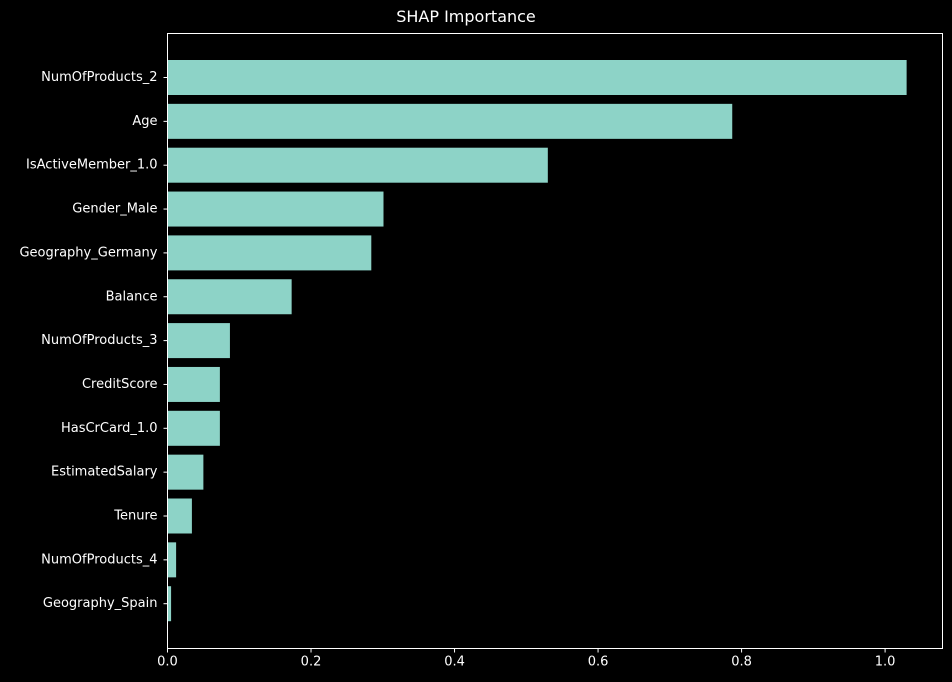 This screenshot has height=682, width=952. Describe the element at coordinates (269, 253) in the screenshot. I see `bar-geography-germany` at that location.